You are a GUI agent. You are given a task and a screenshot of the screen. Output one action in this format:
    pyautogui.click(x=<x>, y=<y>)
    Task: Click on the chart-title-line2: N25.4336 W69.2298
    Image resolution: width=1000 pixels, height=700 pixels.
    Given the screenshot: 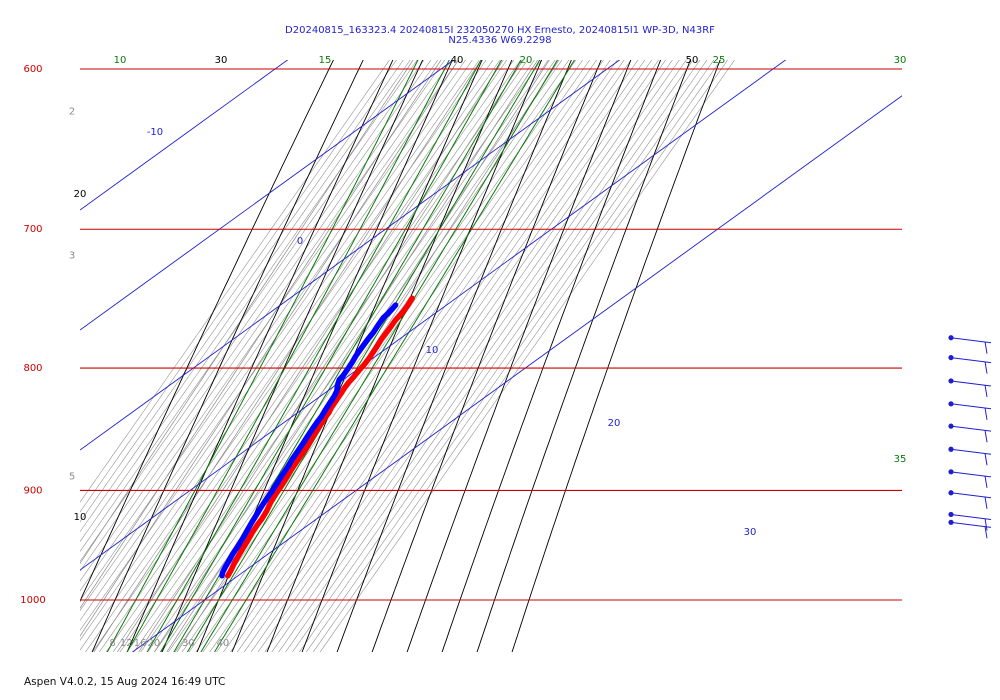 What is the action you would take?
    pyautogui.click(x=499, y=40)
    